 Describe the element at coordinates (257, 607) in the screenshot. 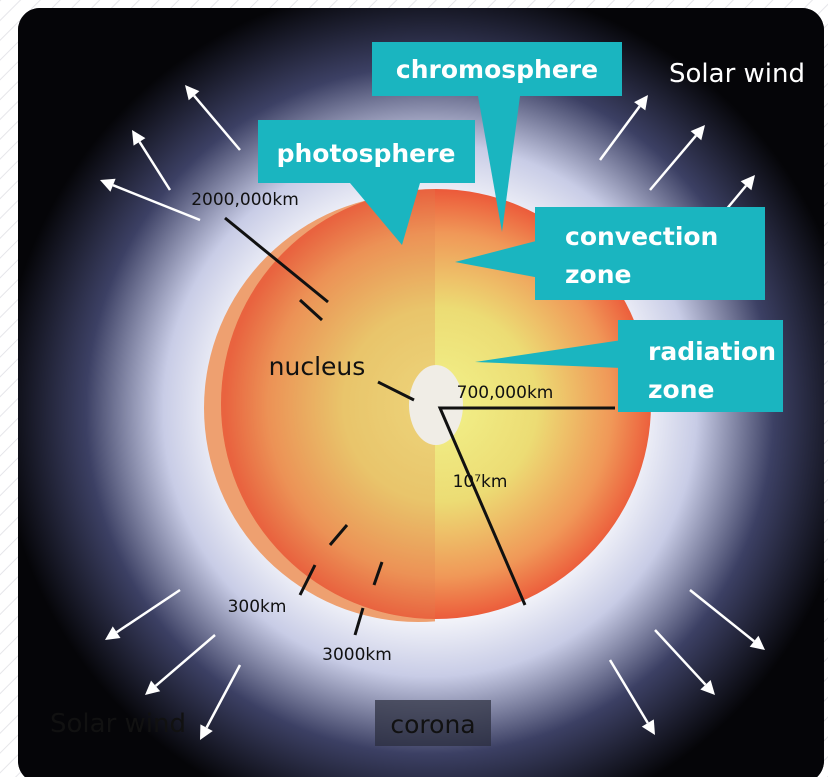

I see `distance-label: 300km` at that location.